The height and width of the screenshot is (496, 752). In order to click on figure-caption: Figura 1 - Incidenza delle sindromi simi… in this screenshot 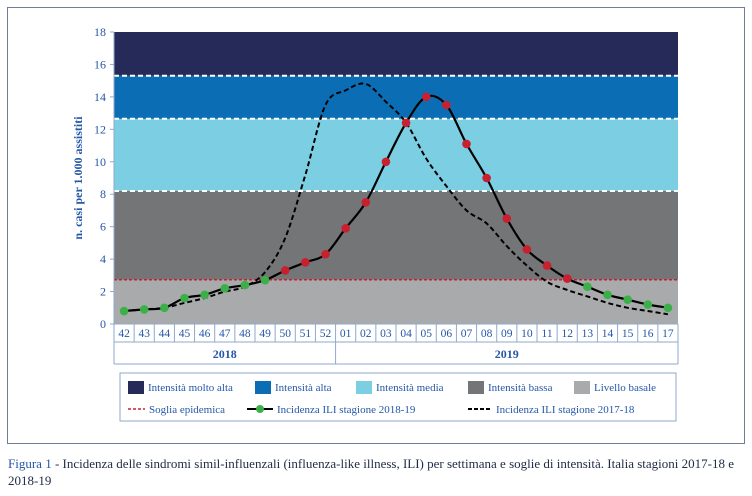, I will do `click(378, 472)`.